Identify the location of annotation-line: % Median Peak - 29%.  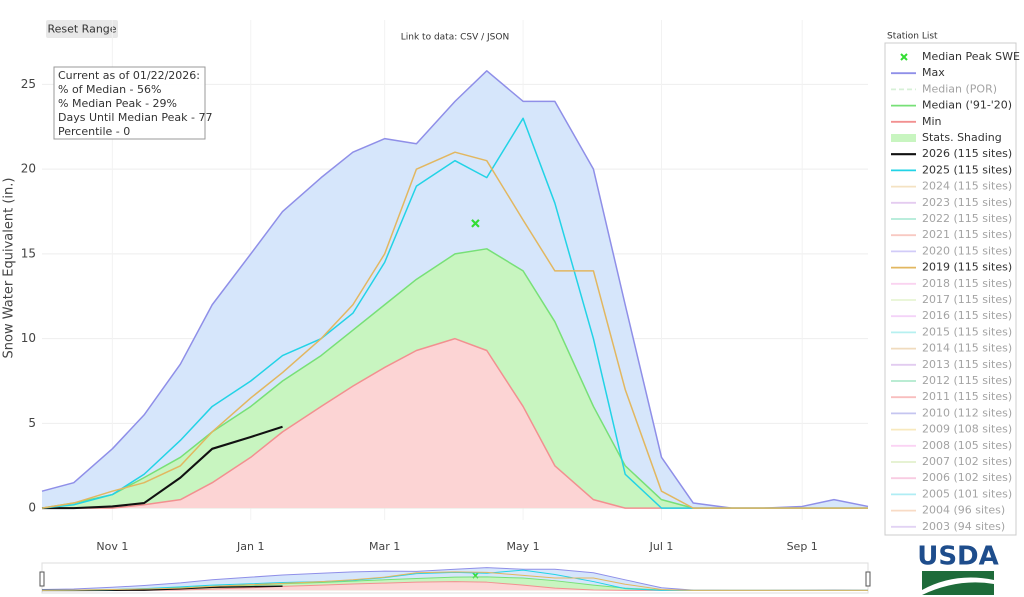
(117, 103).